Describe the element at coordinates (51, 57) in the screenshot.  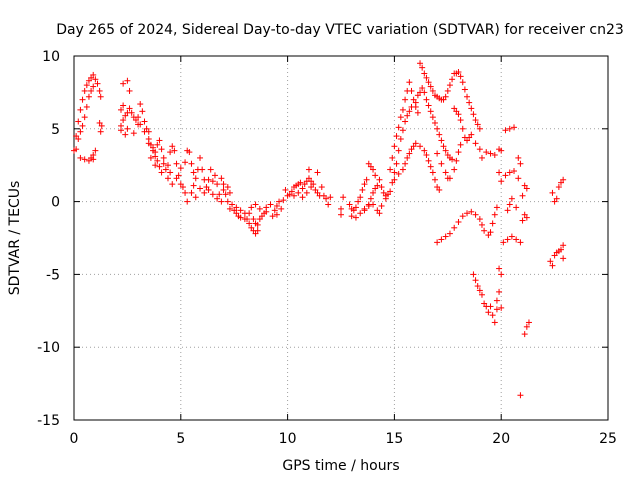
I see `y-tick-label: 10` at that location.